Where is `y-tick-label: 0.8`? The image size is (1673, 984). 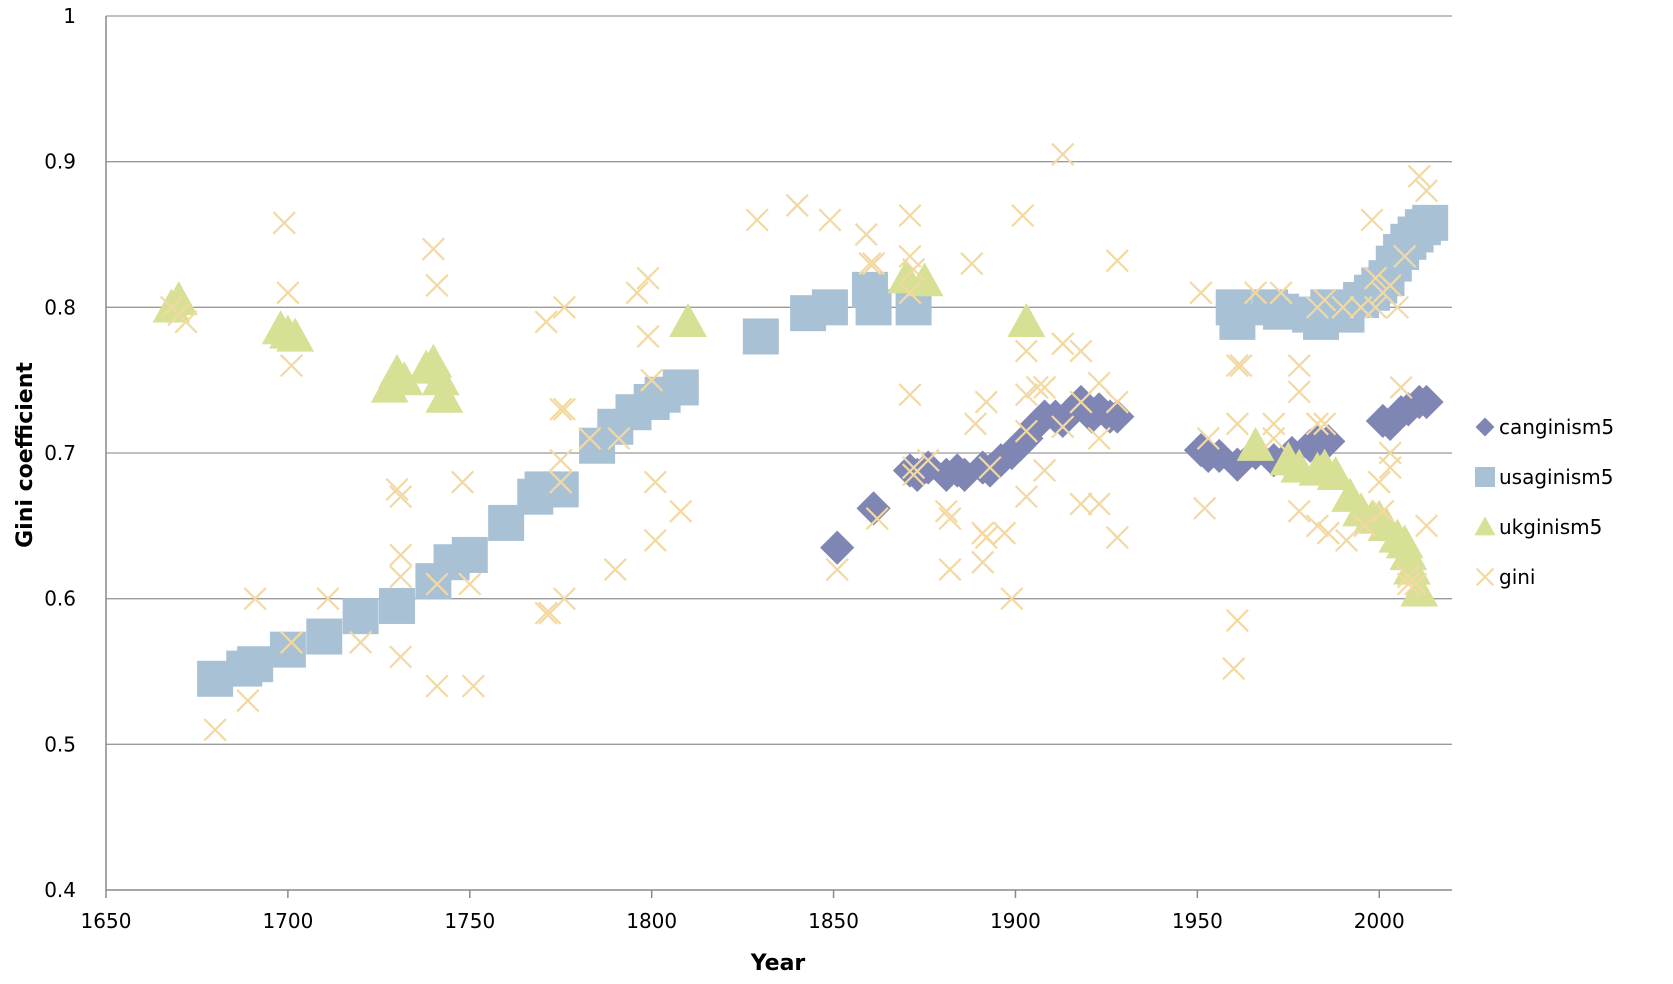
y-tick-label: 0.8 is located at coordinates (60, 307).